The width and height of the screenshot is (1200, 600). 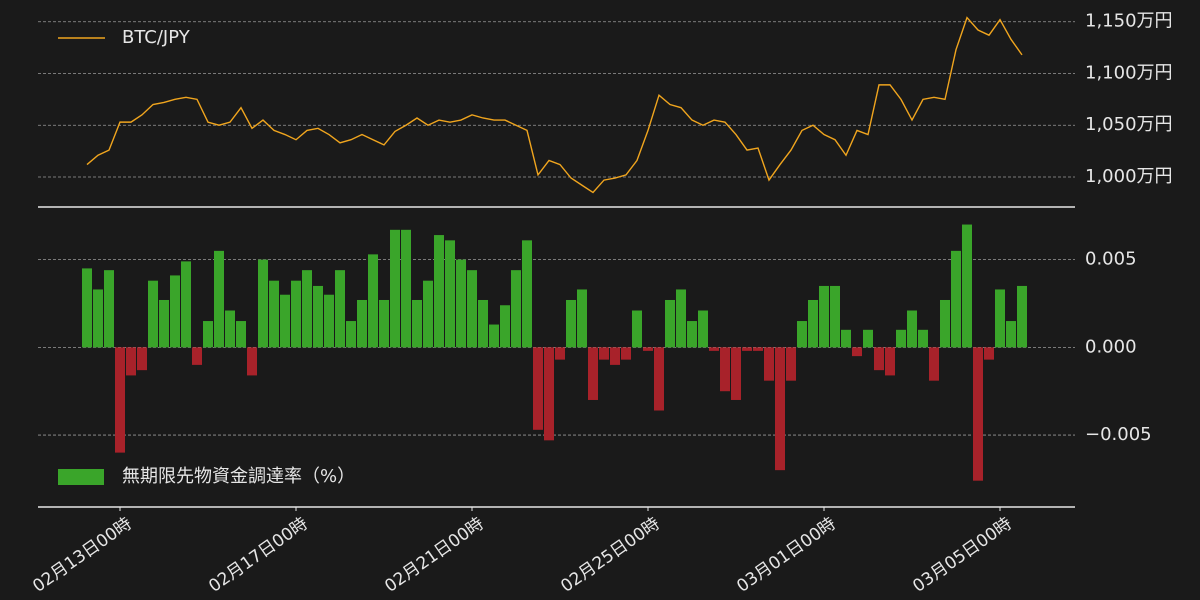 I want to click on y-tick-label: 1,100万円, so click(x=1129, y=72).